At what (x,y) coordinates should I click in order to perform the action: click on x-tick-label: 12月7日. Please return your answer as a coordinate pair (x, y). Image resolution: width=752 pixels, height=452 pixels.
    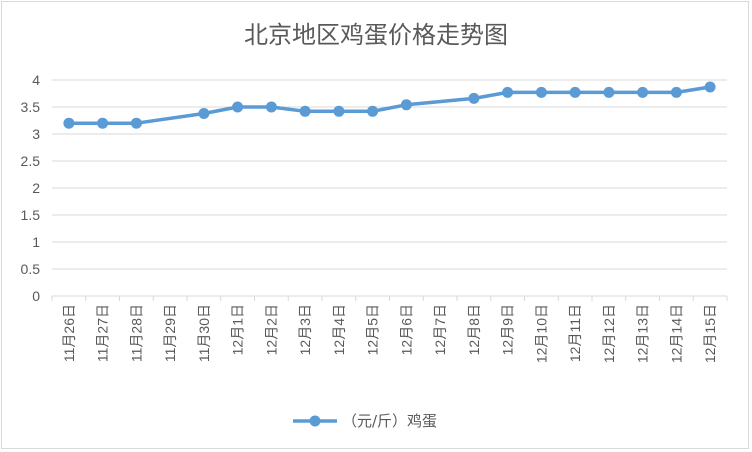
    Looking at the image, I should click on (440, 329).